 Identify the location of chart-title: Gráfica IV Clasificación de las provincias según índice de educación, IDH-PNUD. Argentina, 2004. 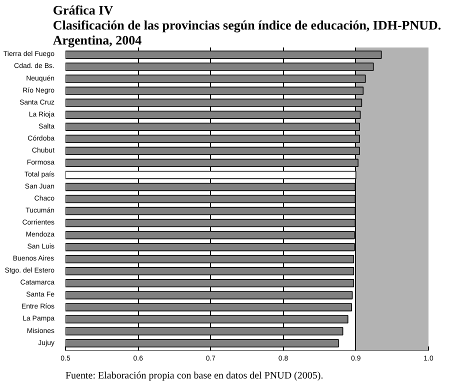
(247, 25).